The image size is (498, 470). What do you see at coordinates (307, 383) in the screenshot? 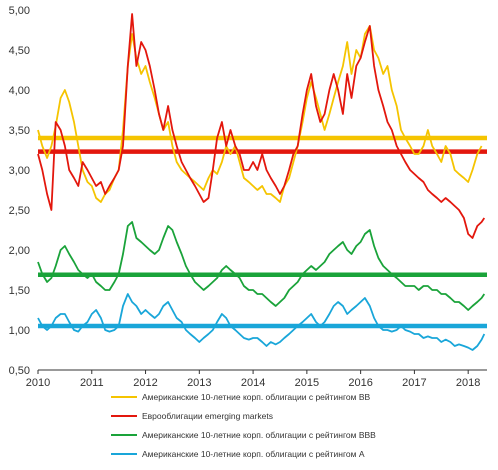
I see `x-tick-label: 2015` at bounding box center [307, 383].